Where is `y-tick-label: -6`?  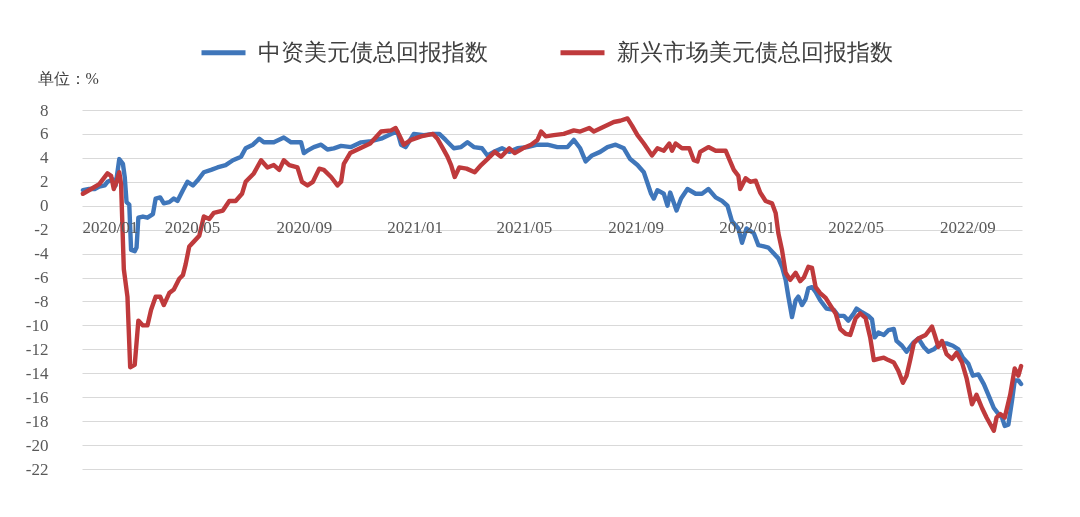
y-tick-label: -6 is located at coordinates (41, 278).